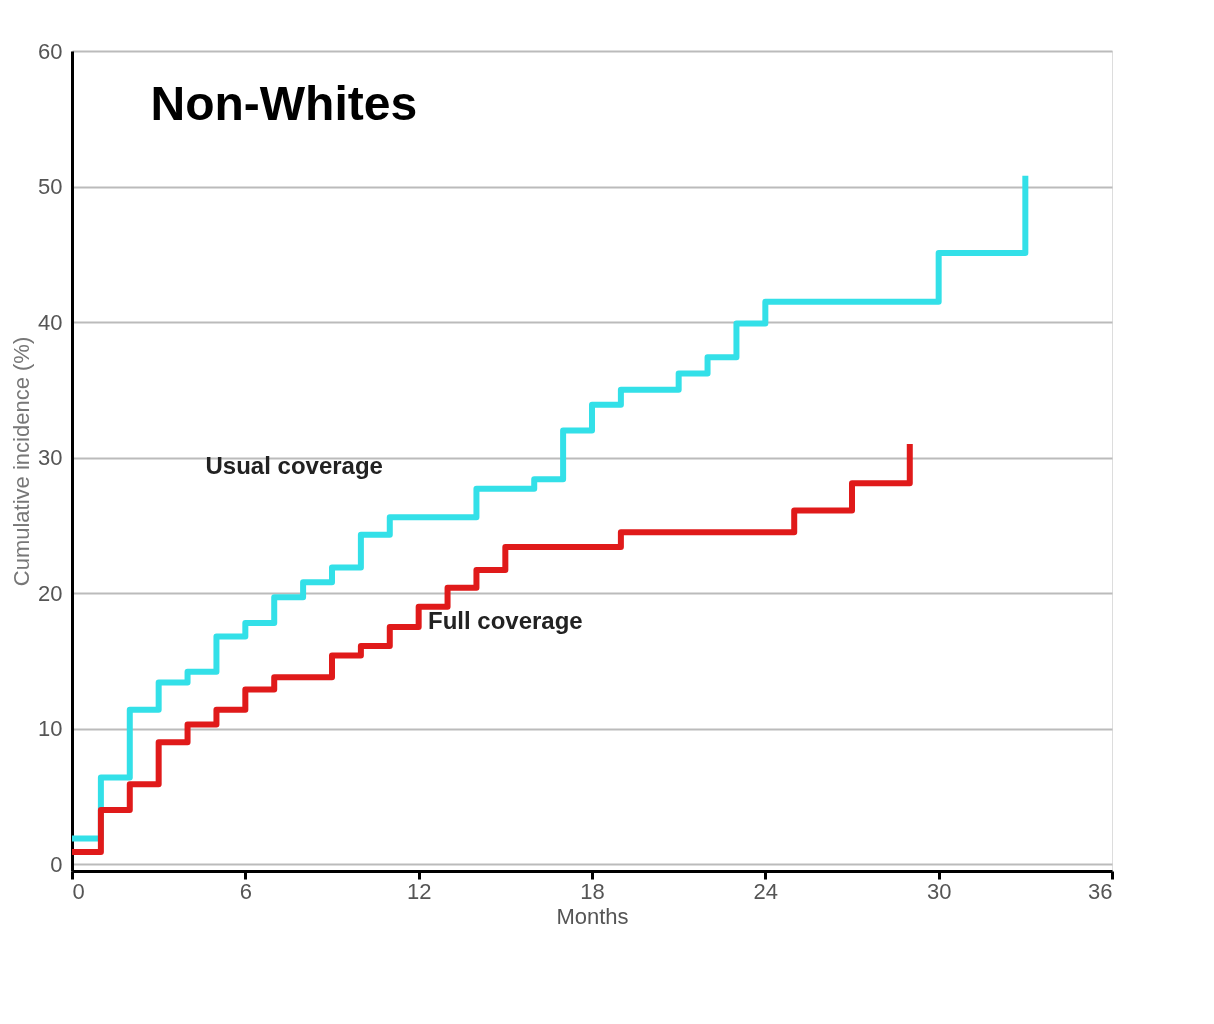 The height and width of the screenshot is (1024, 1214). What do you see at coordinates (1100, 891) in the screenshot?
I see `x-tick-label: 36` at bounding box center [1100, 891].